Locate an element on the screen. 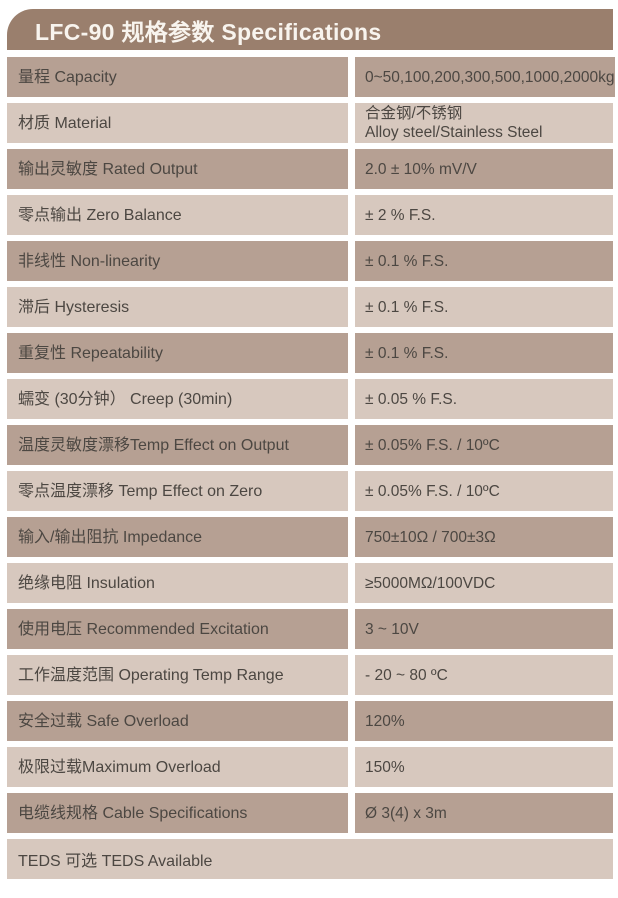 This screenshot has height=898, width=618. table-row-teds: TEDS 可选 TEDS Available is located at coordinates (310, 859).